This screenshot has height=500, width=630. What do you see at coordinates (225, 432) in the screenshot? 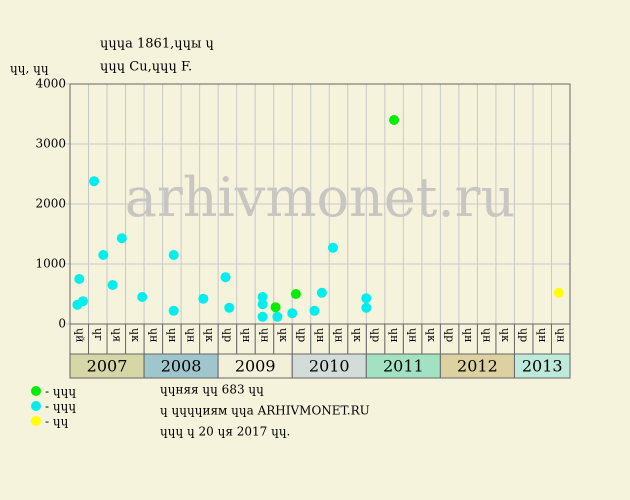
I see `note: ɥɥɥ ɥ 20 ɥя 2017 ɥɥ.` at bounding box center [225, 432].